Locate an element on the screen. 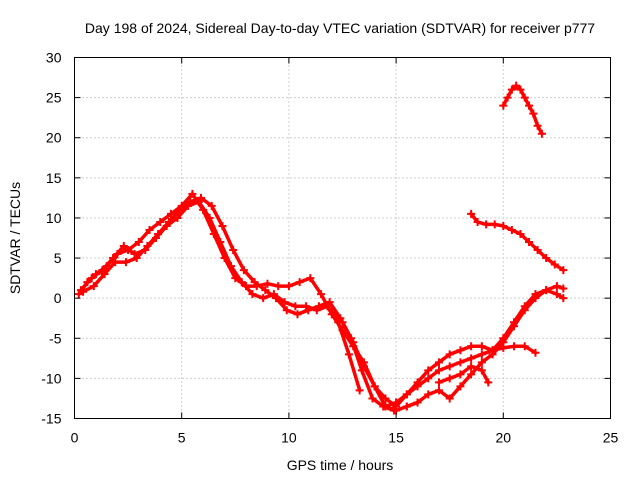 This screenshot has height=480, width=640. y-tick-label: -5 is located at coordinates (55, 338).